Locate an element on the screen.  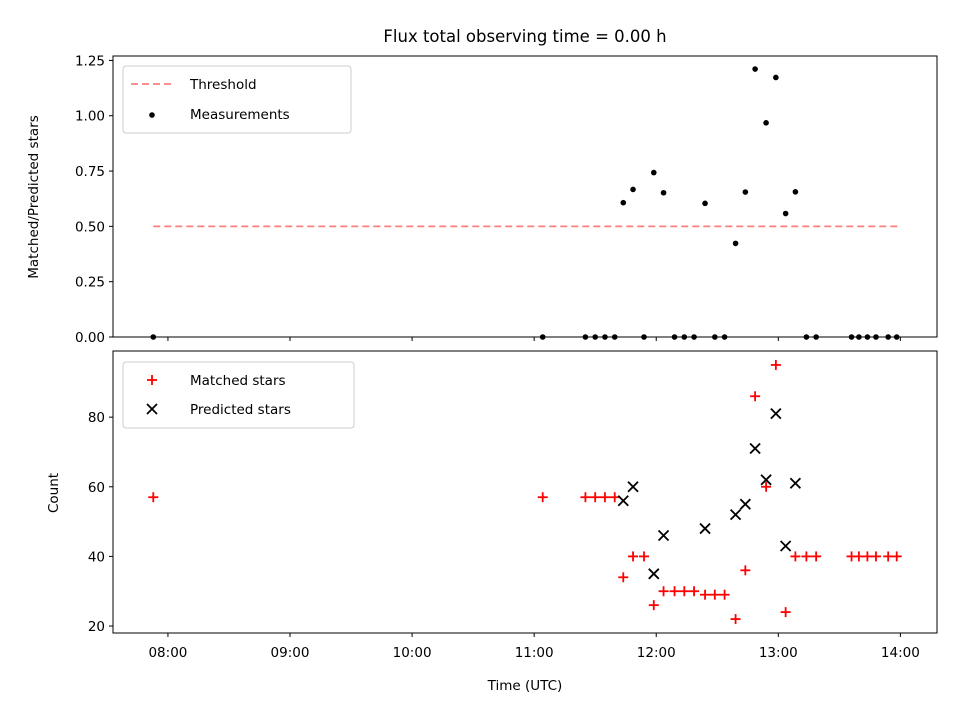
bottom-legend: Matched stars Predicted stars is located at coordinates (238, 395).